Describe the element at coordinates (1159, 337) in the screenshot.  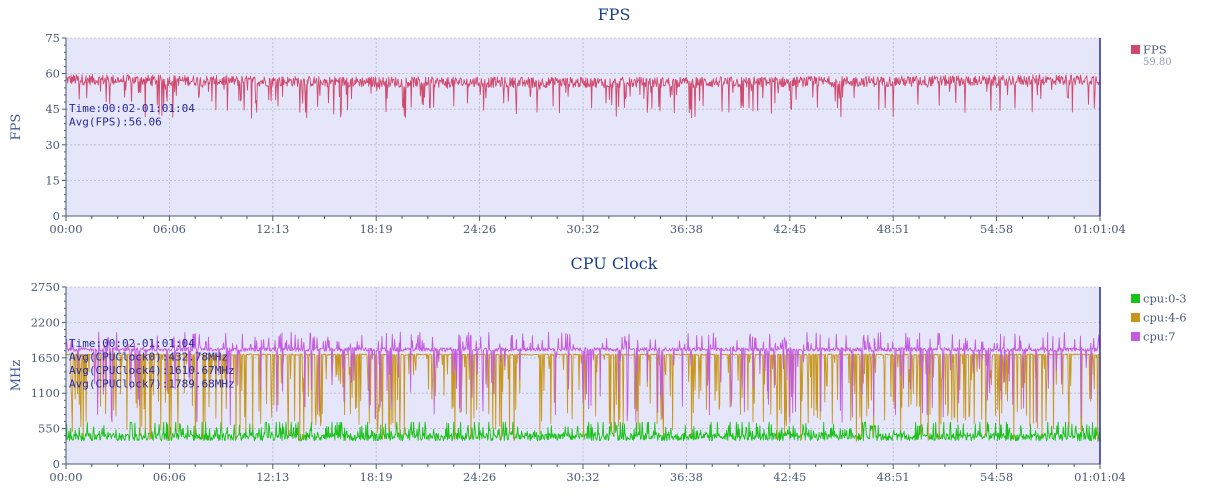
I see `legend-label: cpu:7` at that location.